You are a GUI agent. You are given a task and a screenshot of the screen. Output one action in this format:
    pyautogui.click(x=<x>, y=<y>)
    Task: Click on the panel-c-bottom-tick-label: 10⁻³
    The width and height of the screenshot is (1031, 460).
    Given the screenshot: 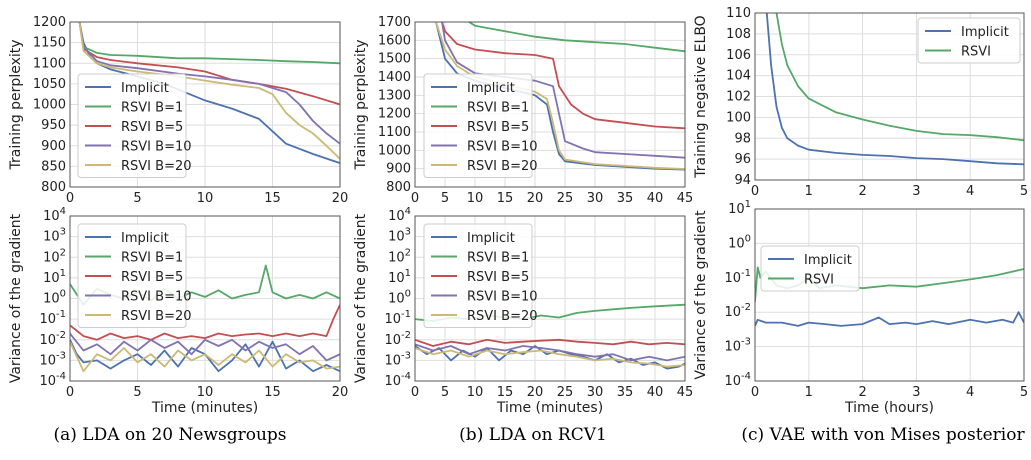 What is the action you would take?
    pyautogui.click(x=737, y=346)
    